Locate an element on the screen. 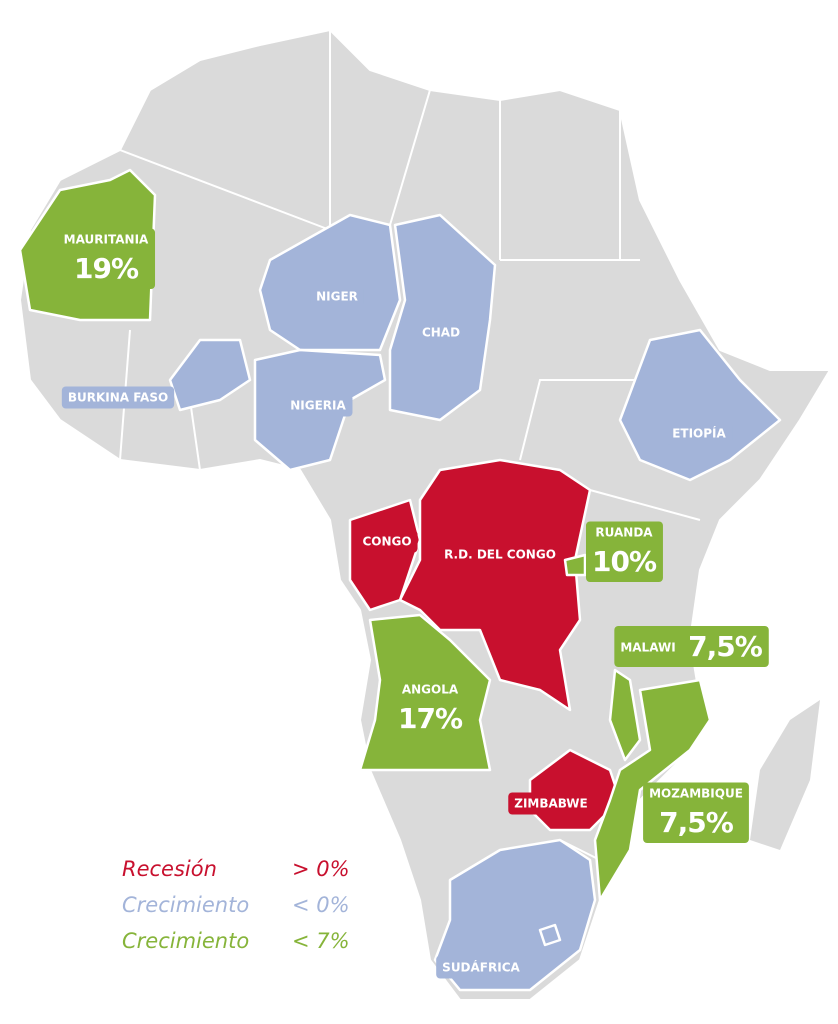  country-label: RUANDA 10% is located at coordinates (624, 551).